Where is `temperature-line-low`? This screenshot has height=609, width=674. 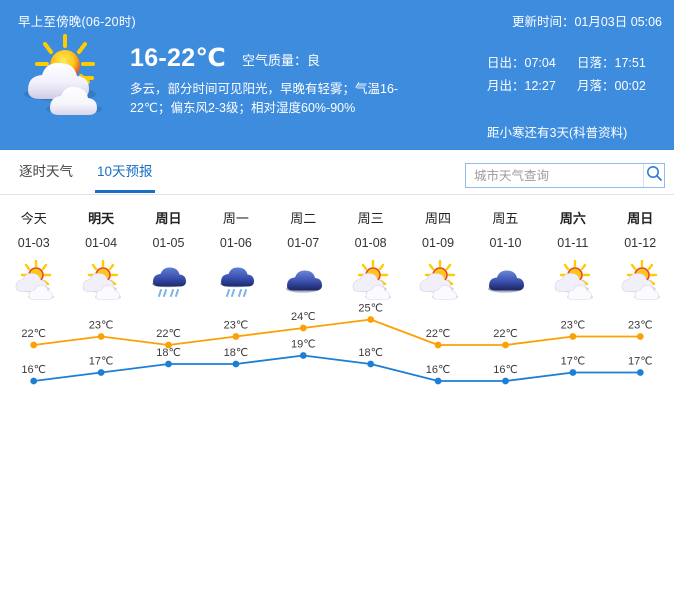
temperature-line-low is located at coordinates (337, 368).